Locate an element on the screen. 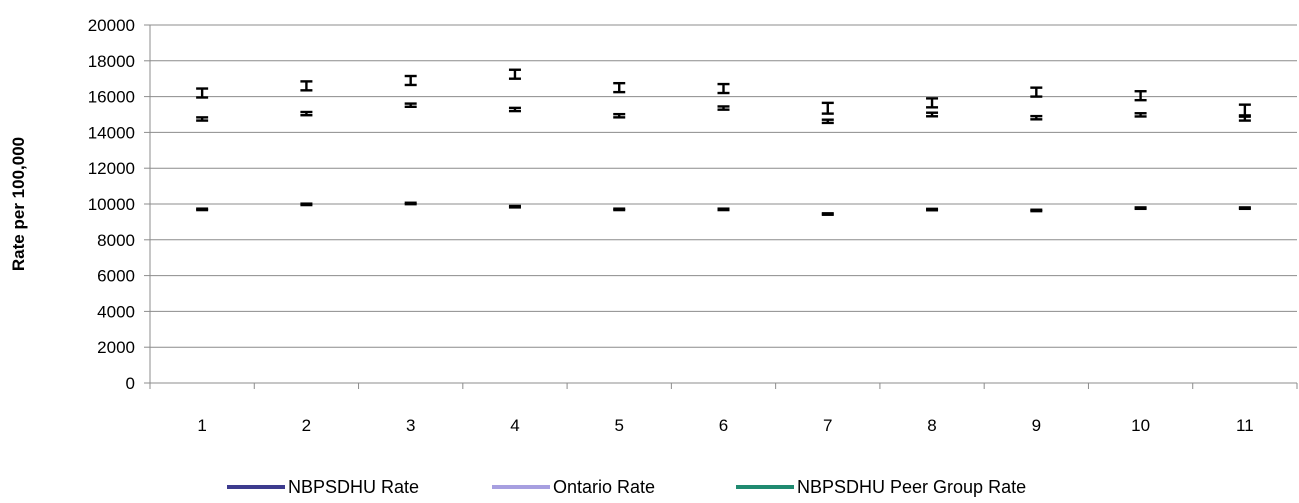 The width and height of the screenshot is (1299, 503). y-tick-label: 6000 is located at coordinates (116, 276).